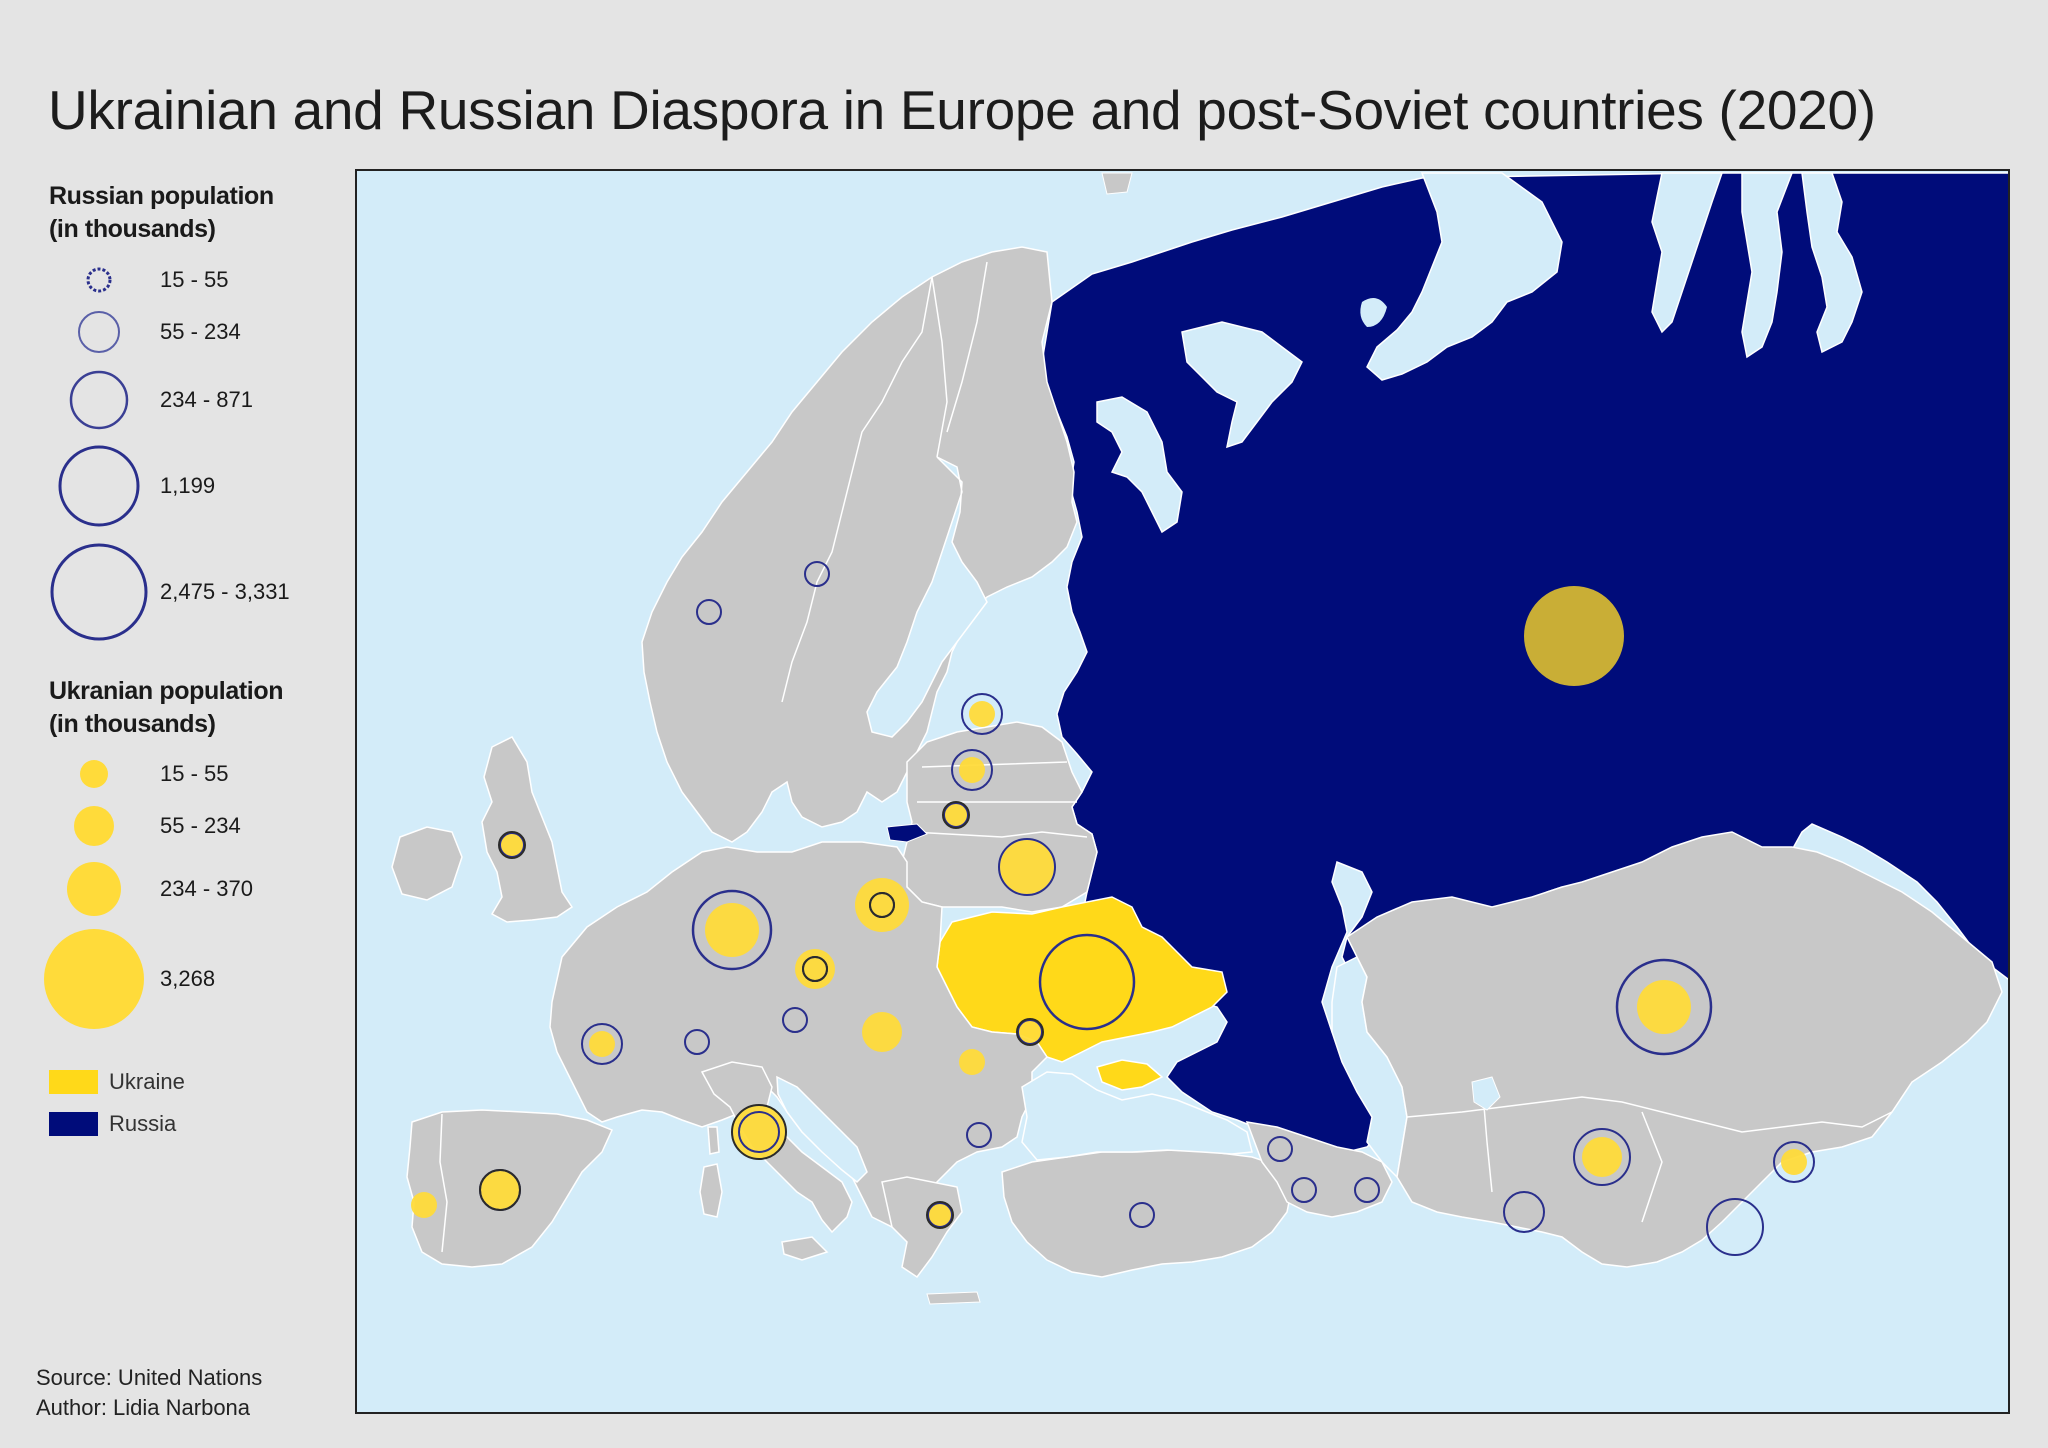  What do you see at coordinates (798, 1034) in the screenshot?
I see `europe-mainland` at bounding box center [798, 1034].